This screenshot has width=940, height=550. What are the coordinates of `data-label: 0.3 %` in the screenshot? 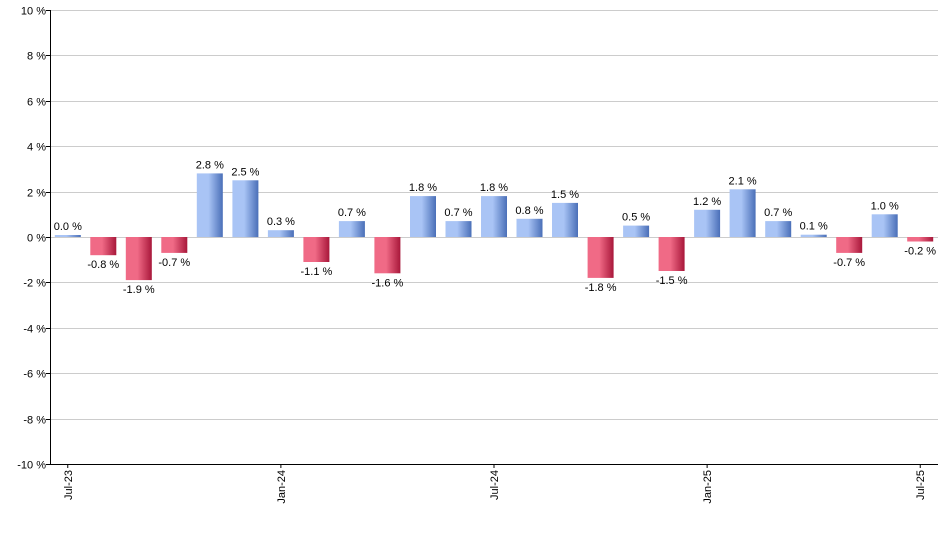 It's located at (281, 222).